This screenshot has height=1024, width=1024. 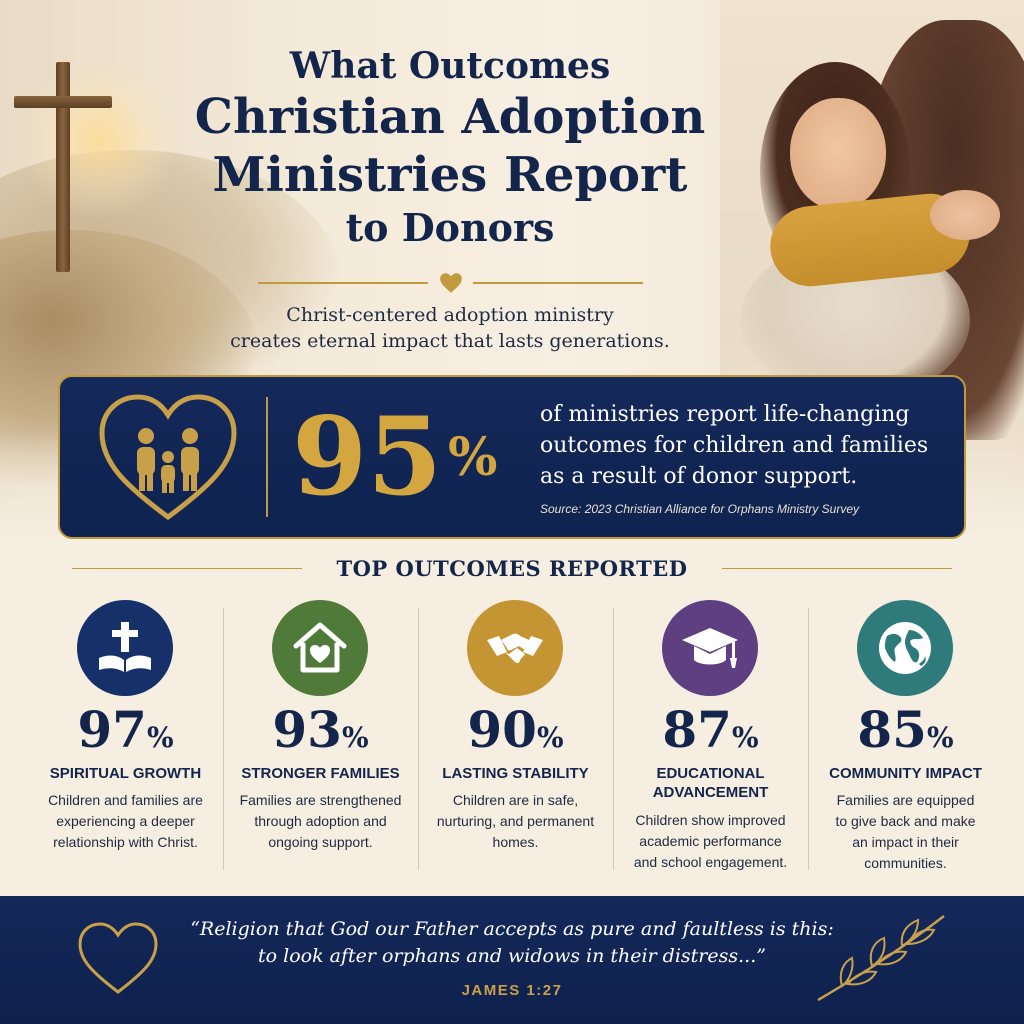 I want to click on title-line-1: What Outcomes, so click(x=450, y=66).